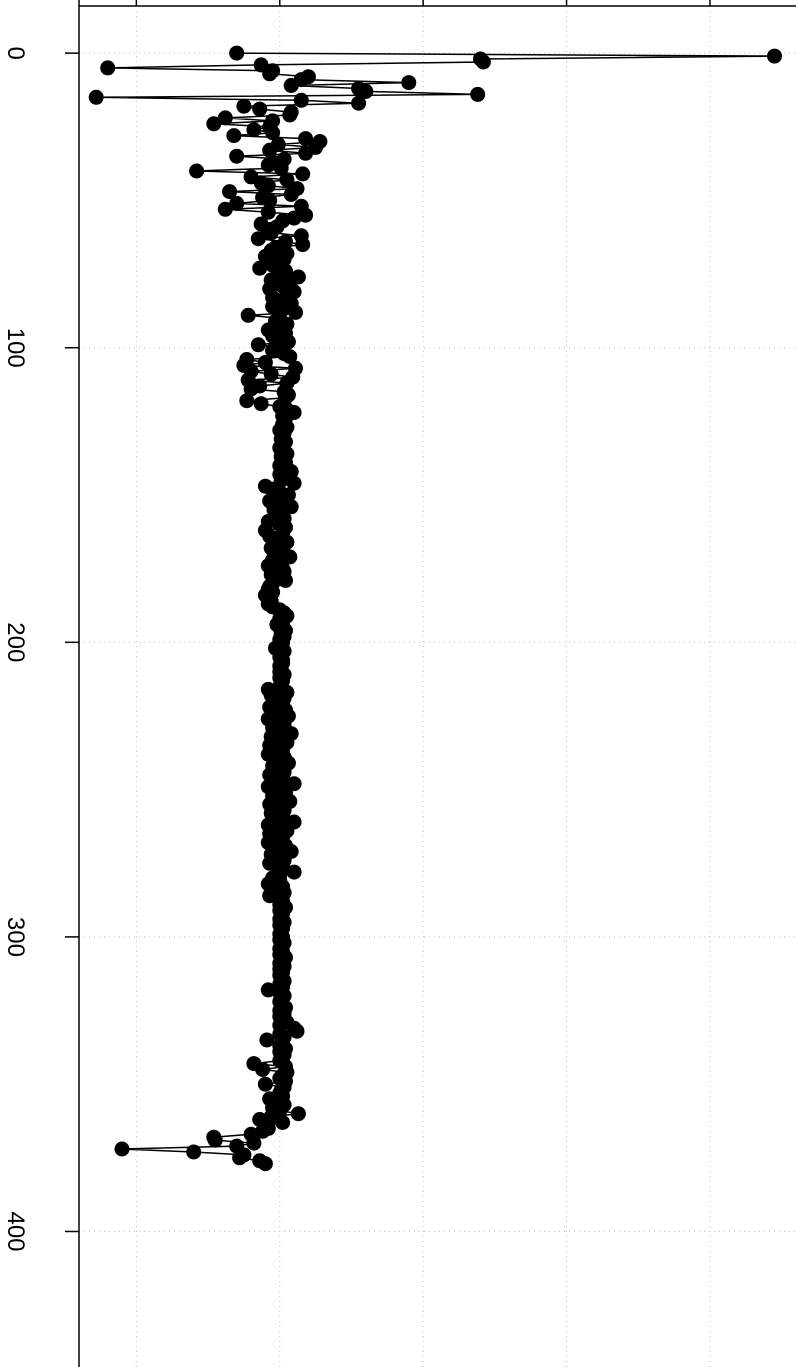 The width and height of the screenshot is (796, 1367). What do you see at coordinates (15, 1231) in the screenshot?
I see `index-axis-tick-label: 400` at bounding box center [15, 1231].